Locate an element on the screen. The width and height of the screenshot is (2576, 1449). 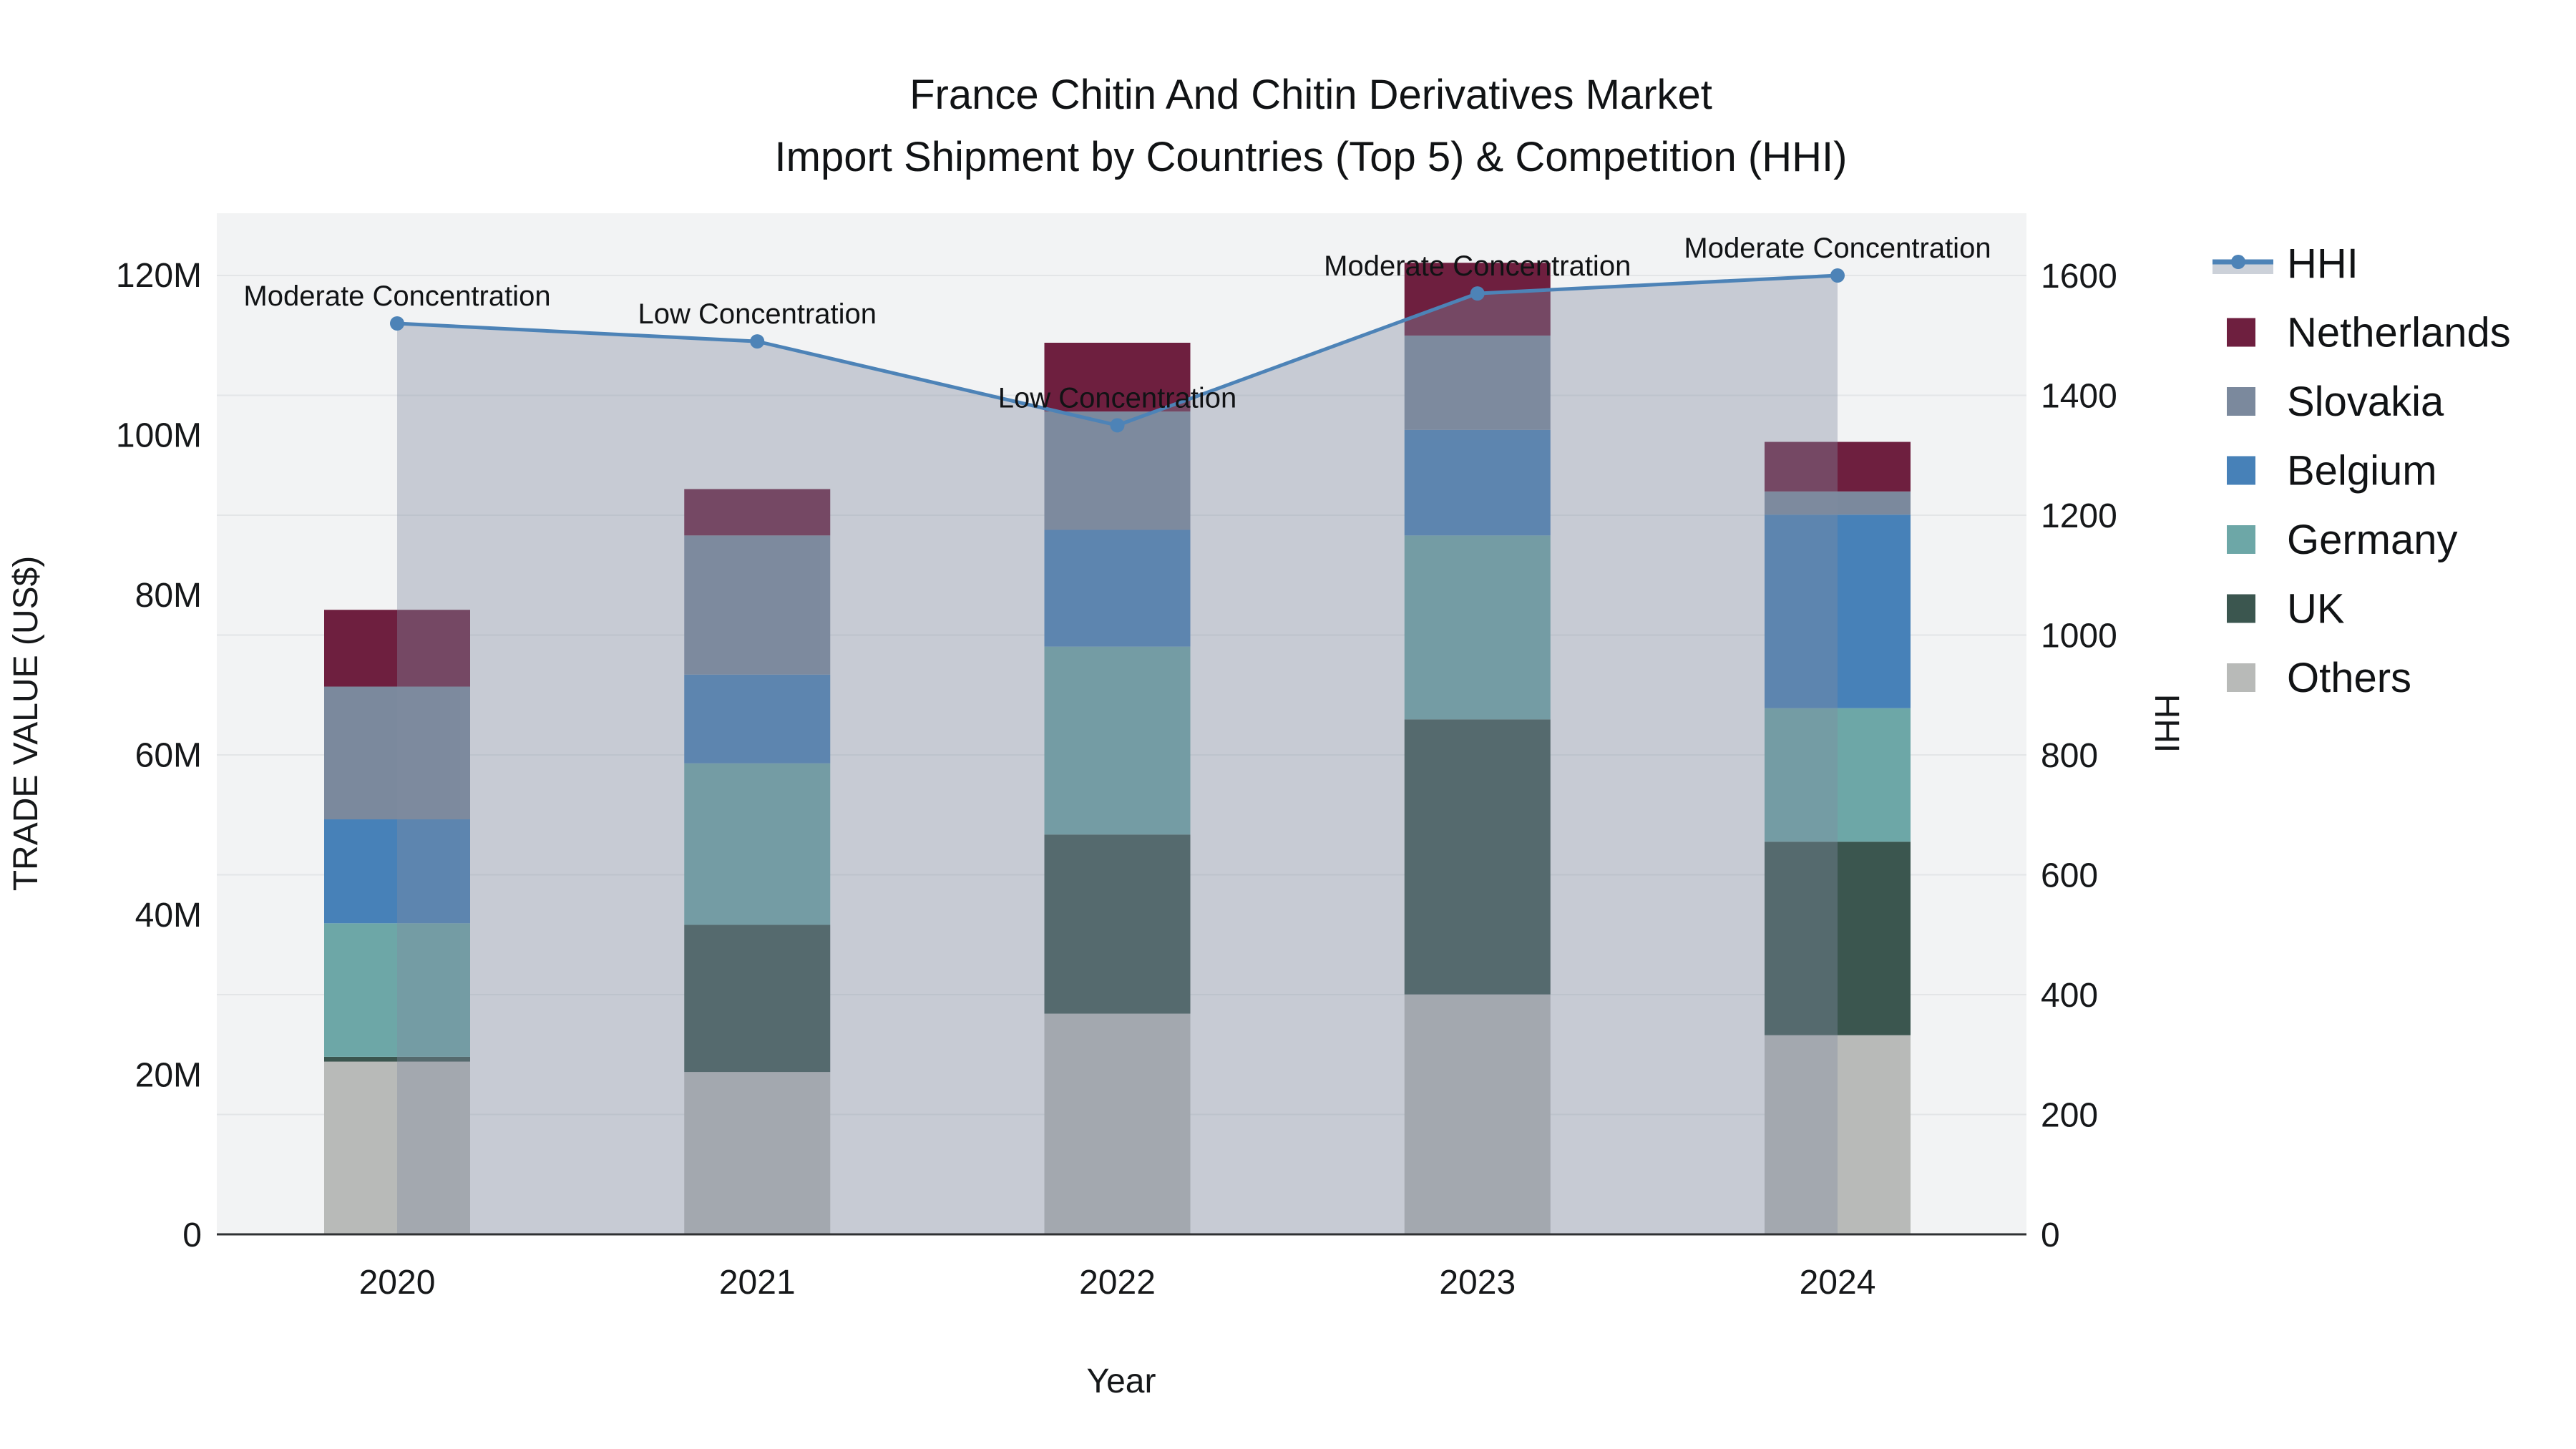
legend-label-hhi: HHI is located at coordinates (2322, 263).